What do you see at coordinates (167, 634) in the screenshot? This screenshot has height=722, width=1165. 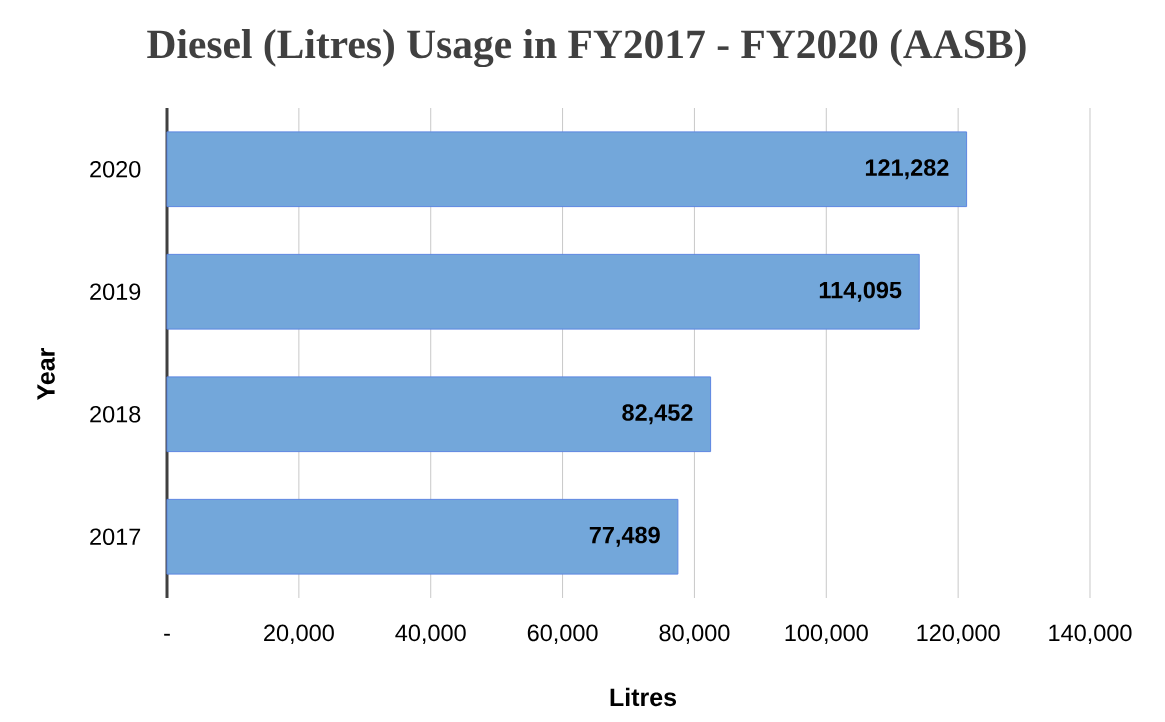 I see `x-tick-label: -` at bounding box center [167, 634].